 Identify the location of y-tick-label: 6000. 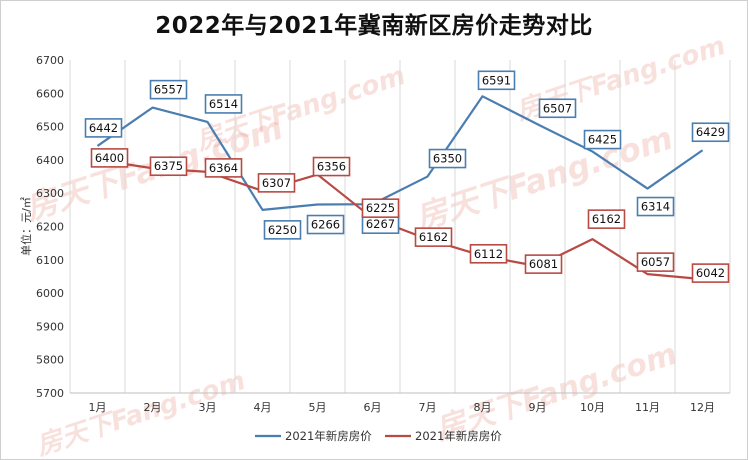
(50, 293).